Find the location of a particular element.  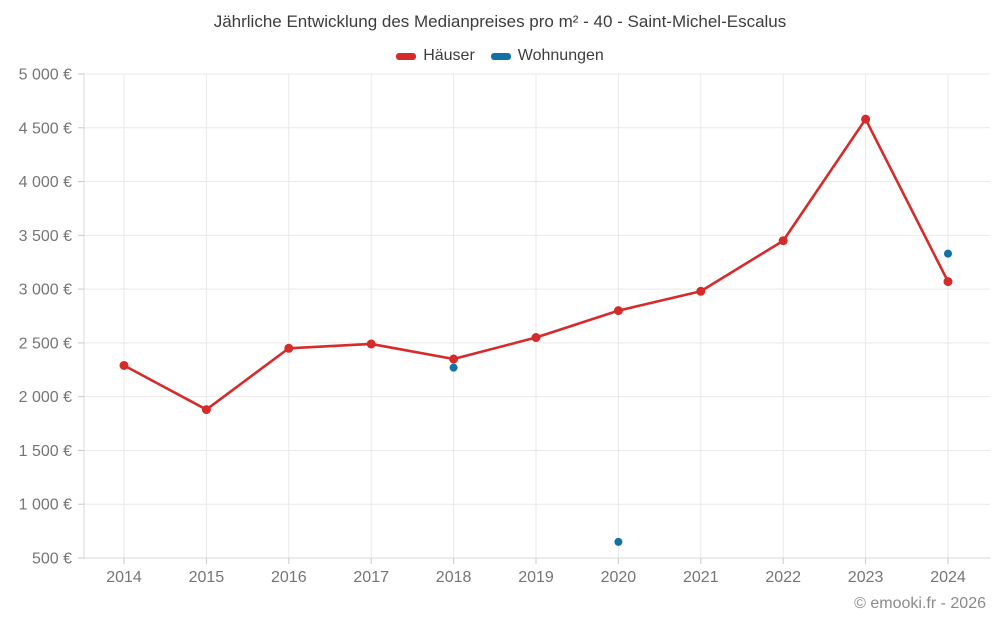

legend-item-haeuser: Häuser is located at coordinates (435, 56).